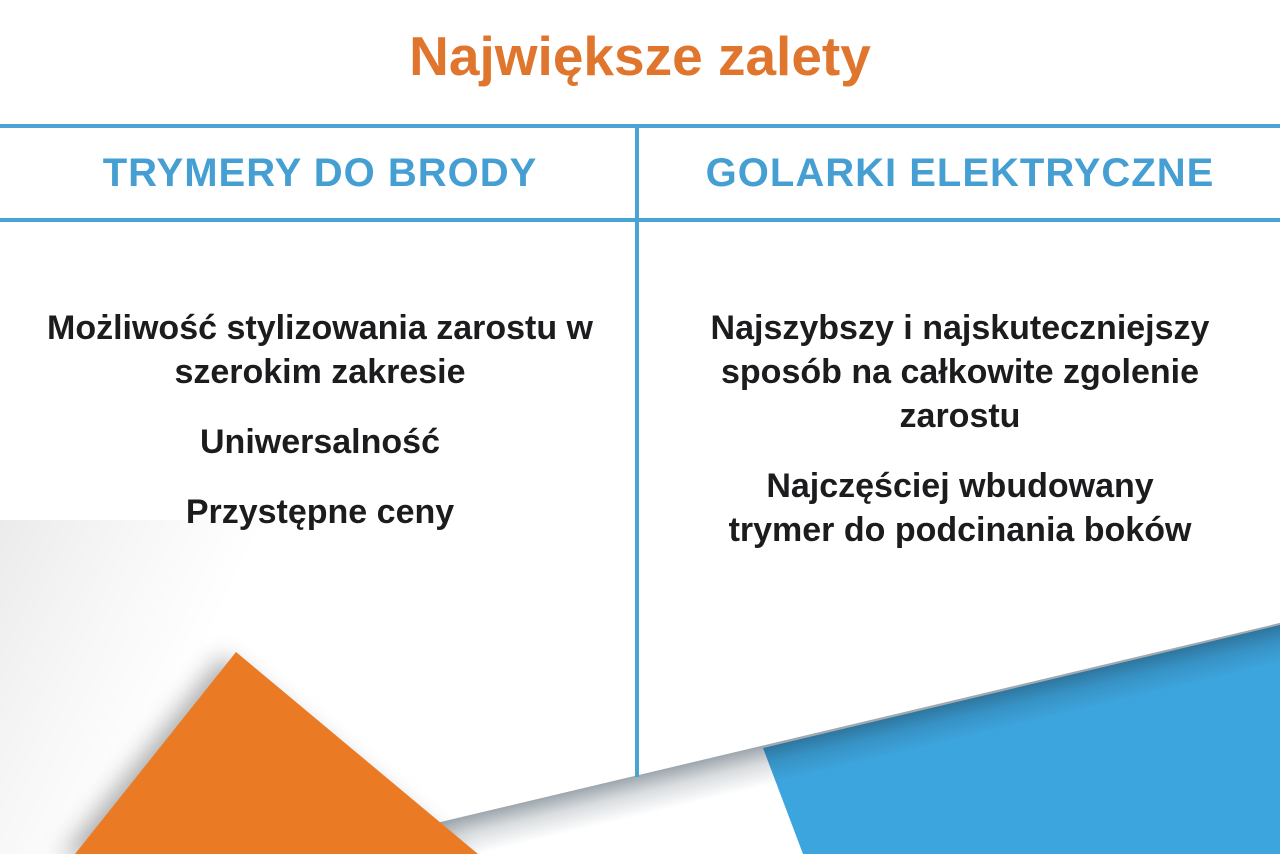  Describe the element at coordinates (640, 173) in the screenshot. I see `header-row: TRYMERY DO BRODY GOLARKI ELEKTRYCZNE` at that location.